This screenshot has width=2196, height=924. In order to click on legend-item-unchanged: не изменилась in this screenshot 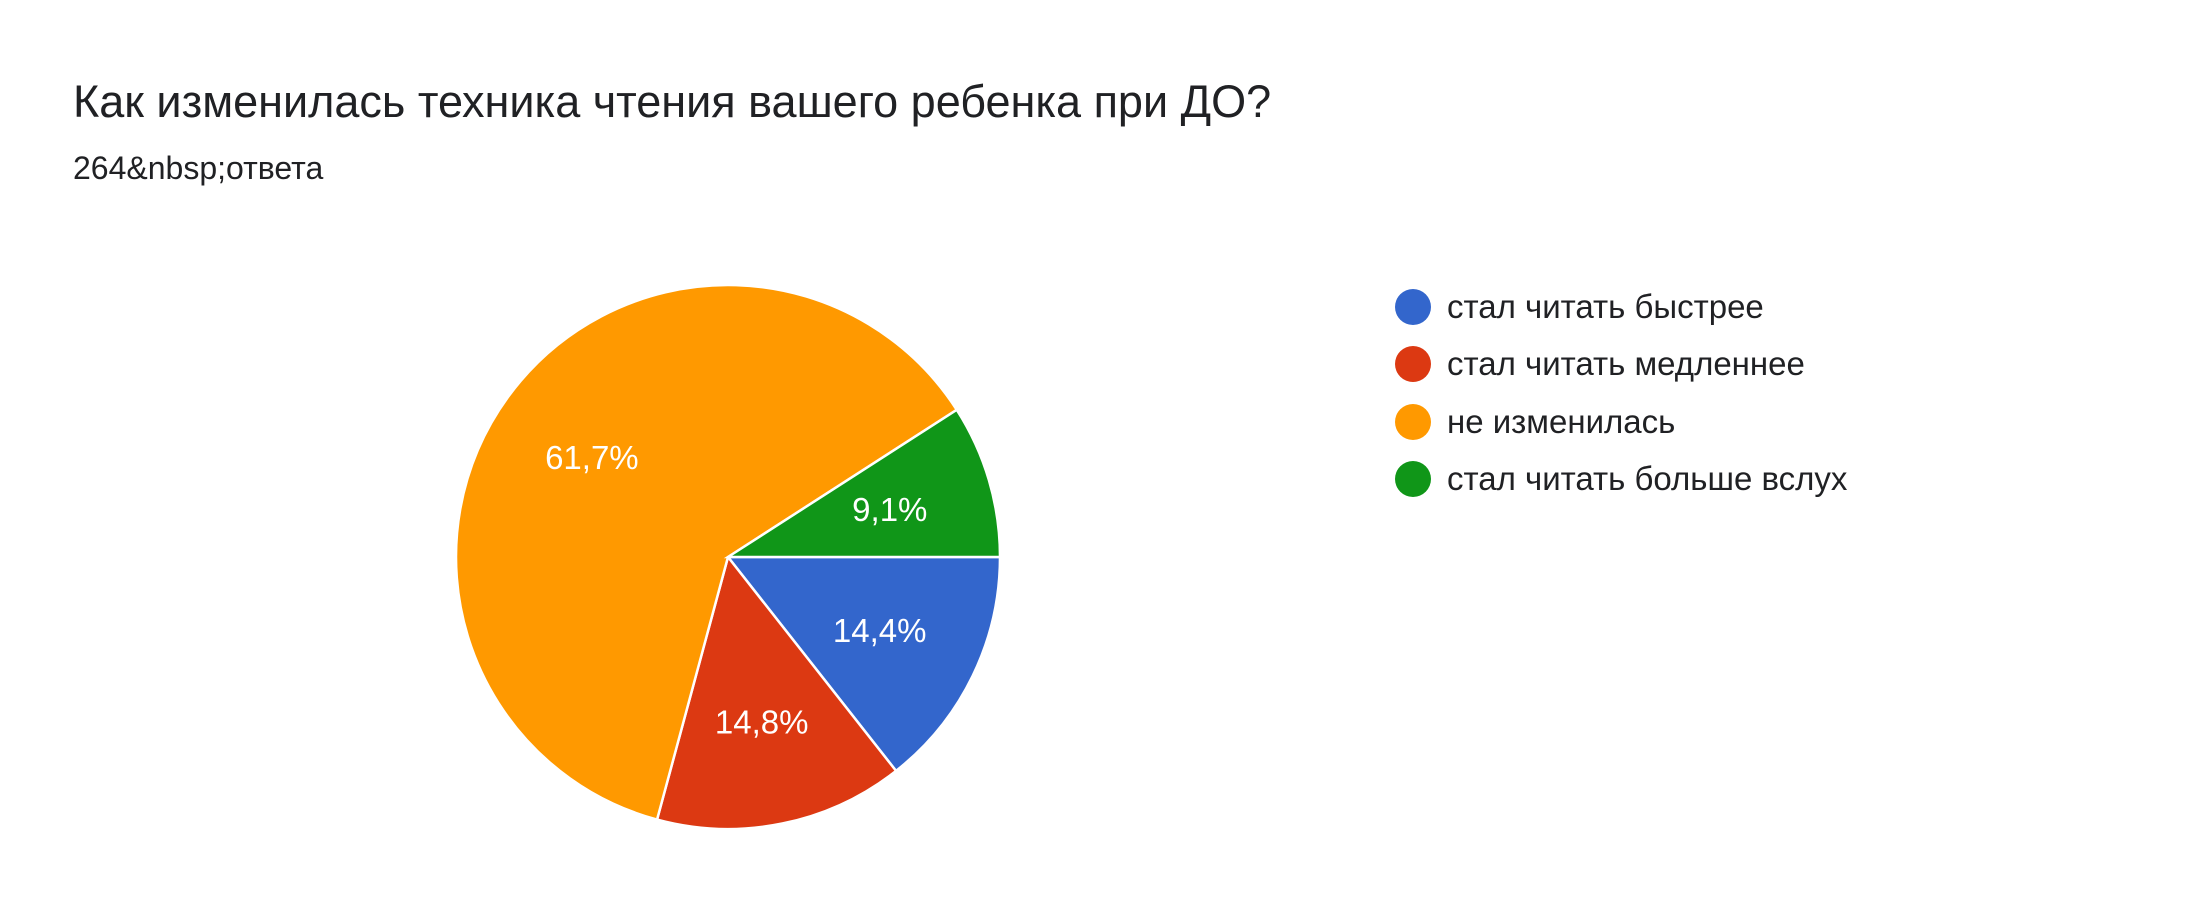, I will do `click(1621, 422)`.